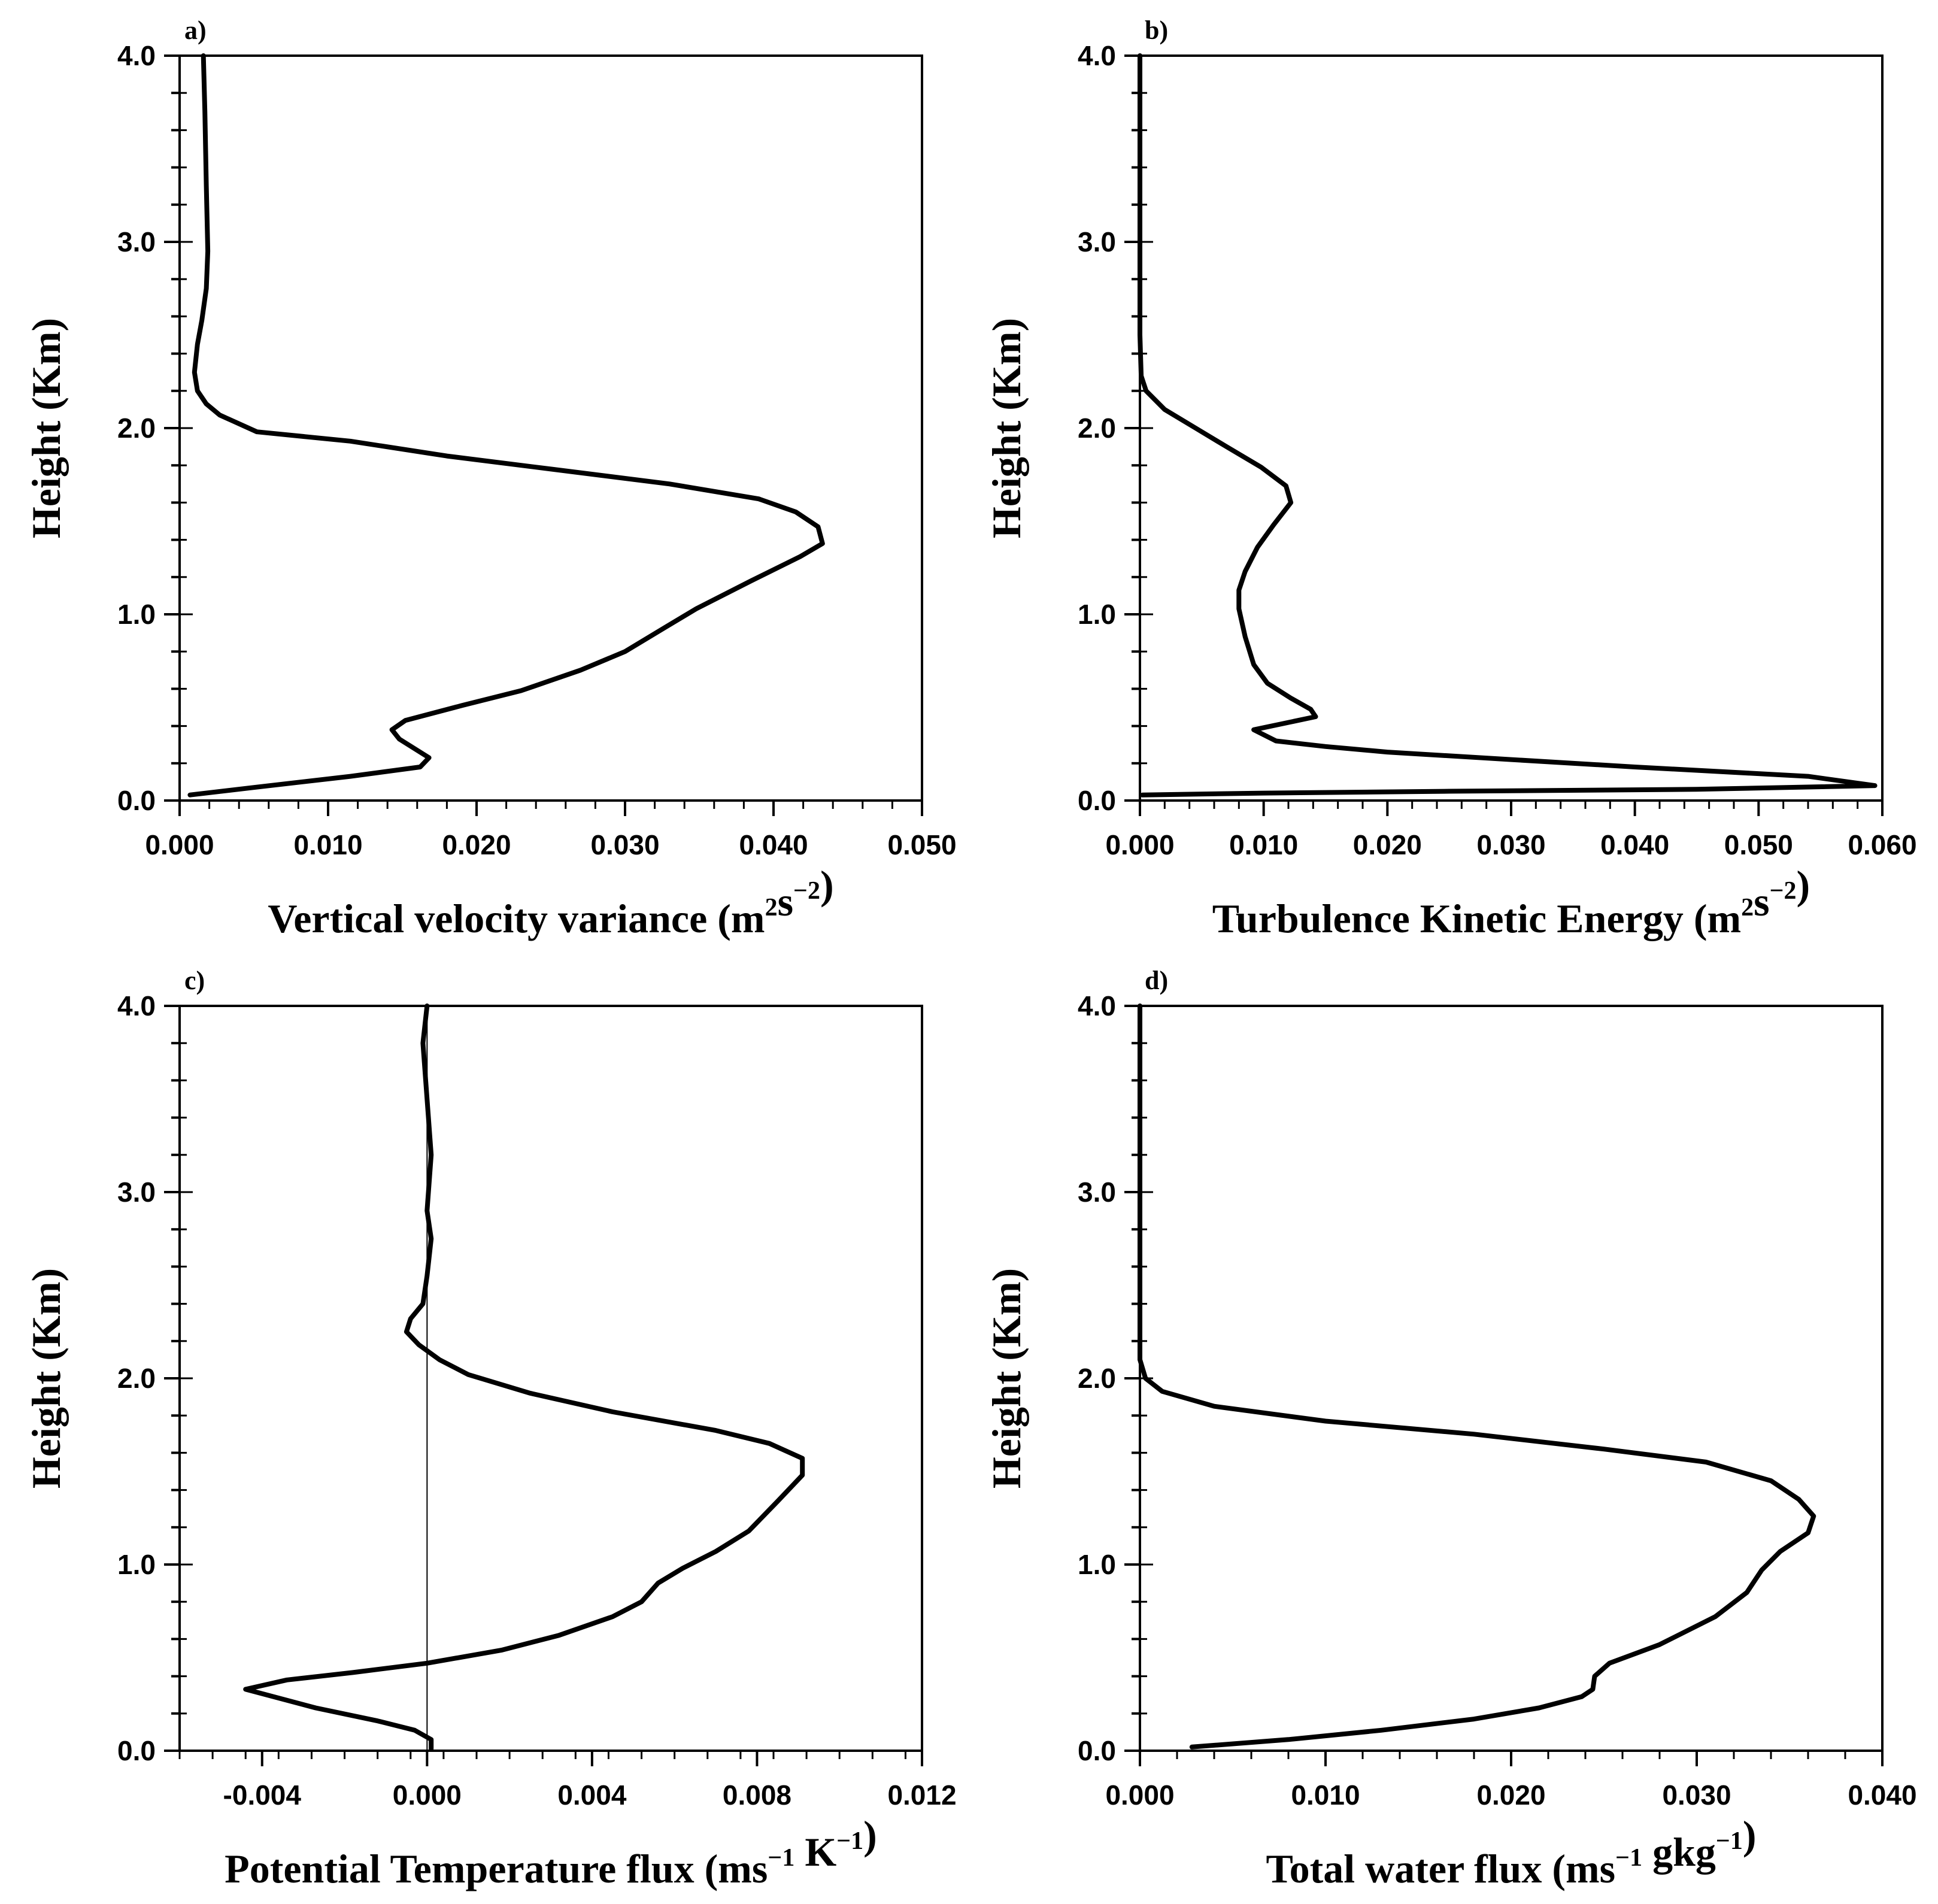 This screenshot has height=1904, width=1938. Describe the element at coordinates (815, 1852) in the screenshot. I see `x-axis-title-part: K` at that location.